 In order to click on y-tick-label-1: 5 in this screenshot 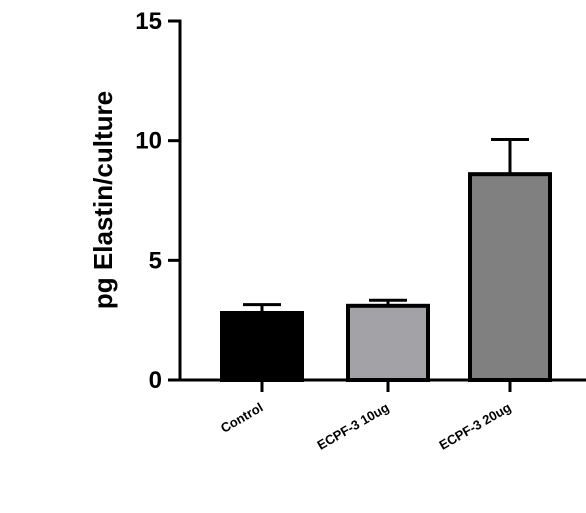, I will do `click(155, 260)`.